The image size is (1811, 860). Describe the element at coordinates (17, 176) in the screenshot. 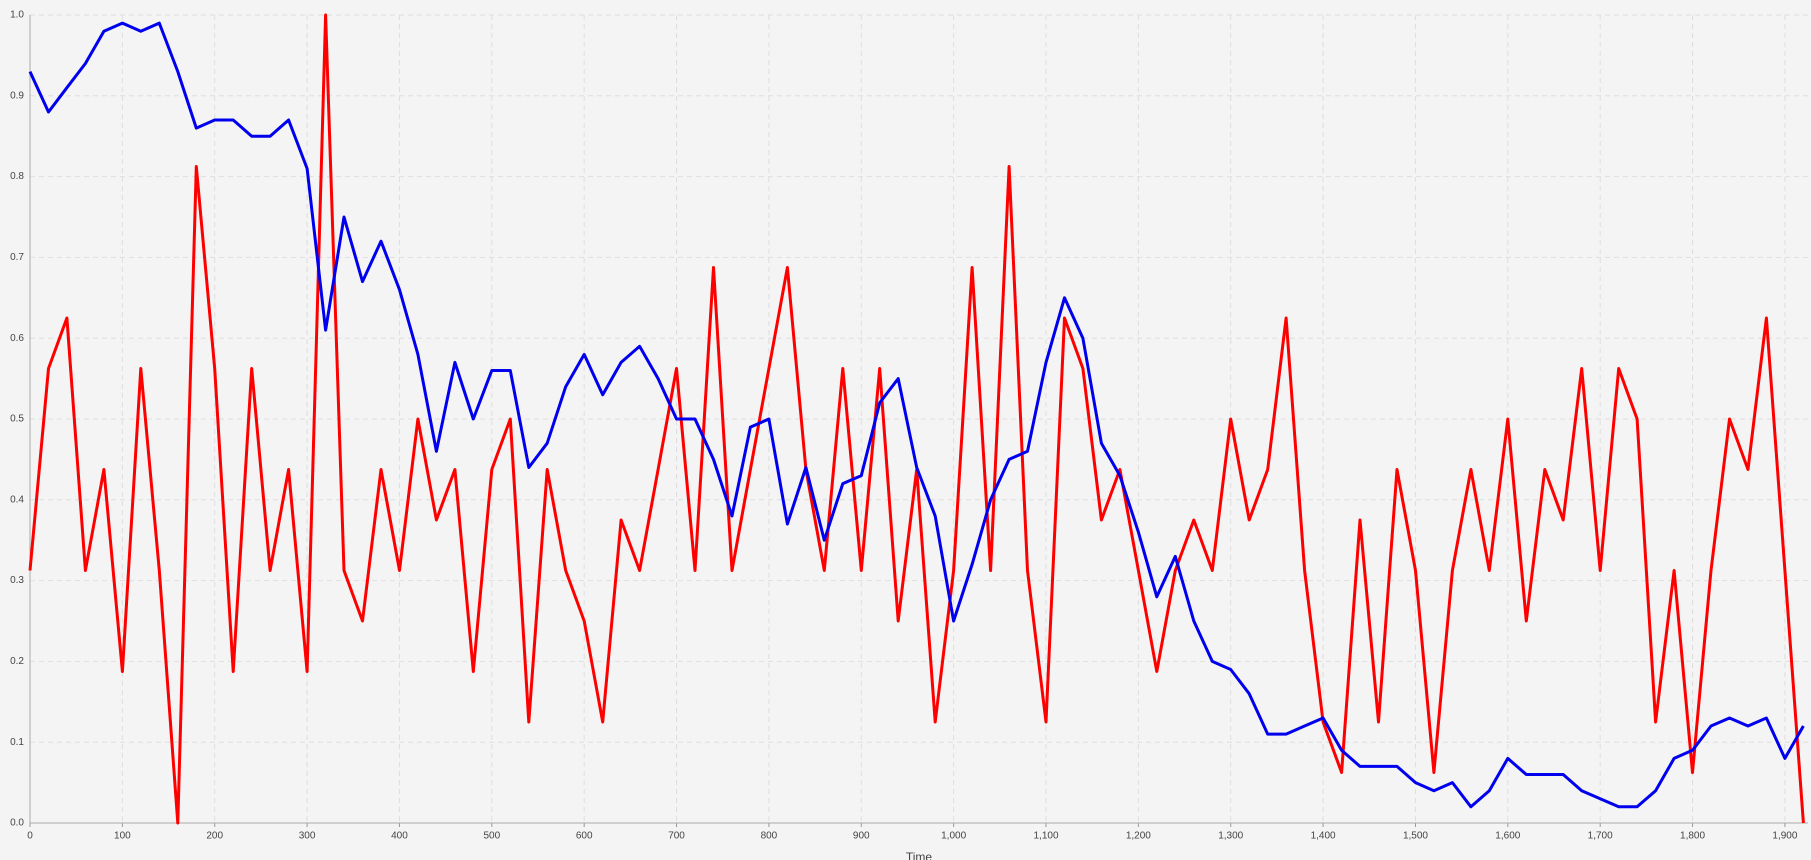

I see `y-tick-label: 0.8` at that location.